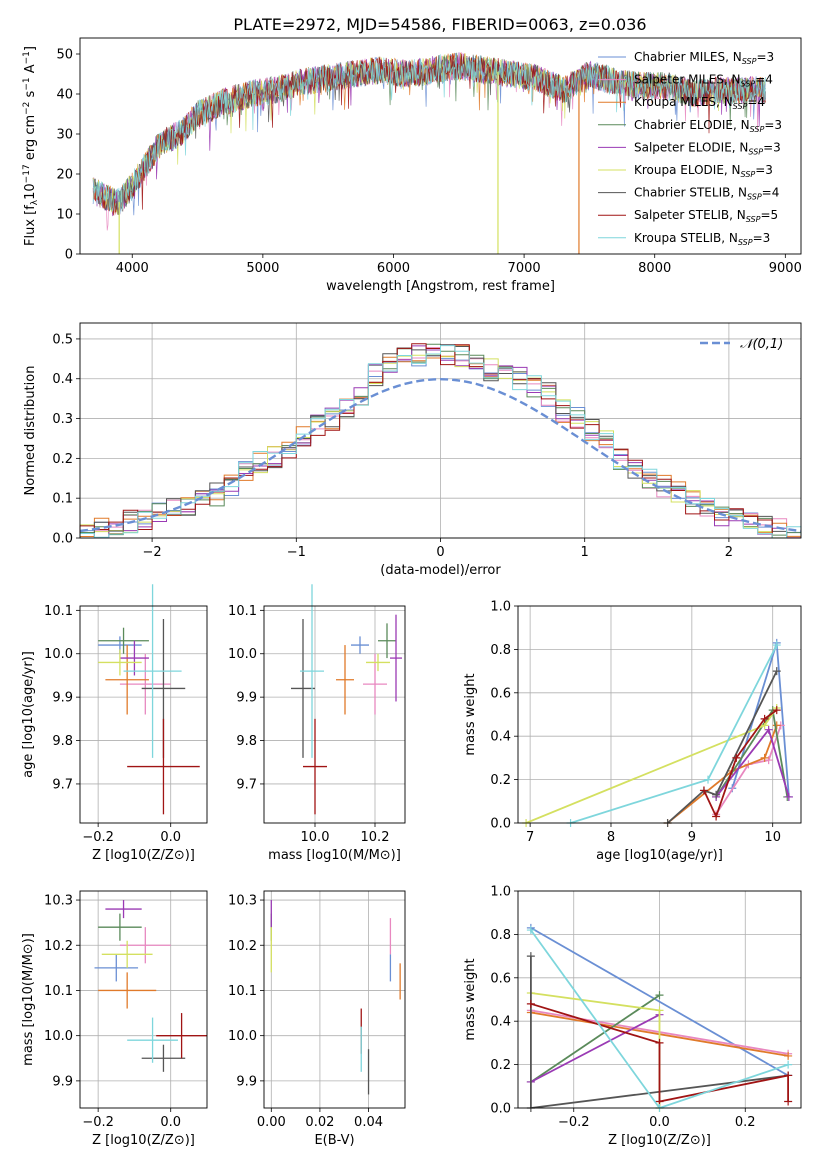 The height and width of the screenshot is (1170, 819). I want to click on x-tick-label: 8000, so click(654, 268).